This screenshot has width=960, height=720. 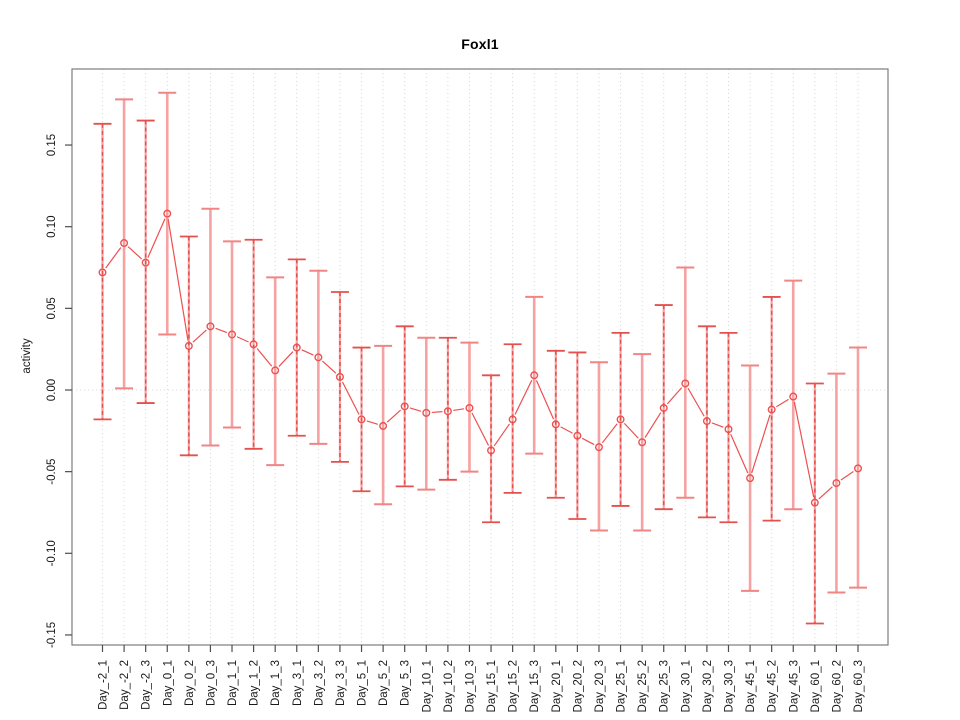 I want to click on x-tick-label: Day_1_2, so click(x=255, y=683).